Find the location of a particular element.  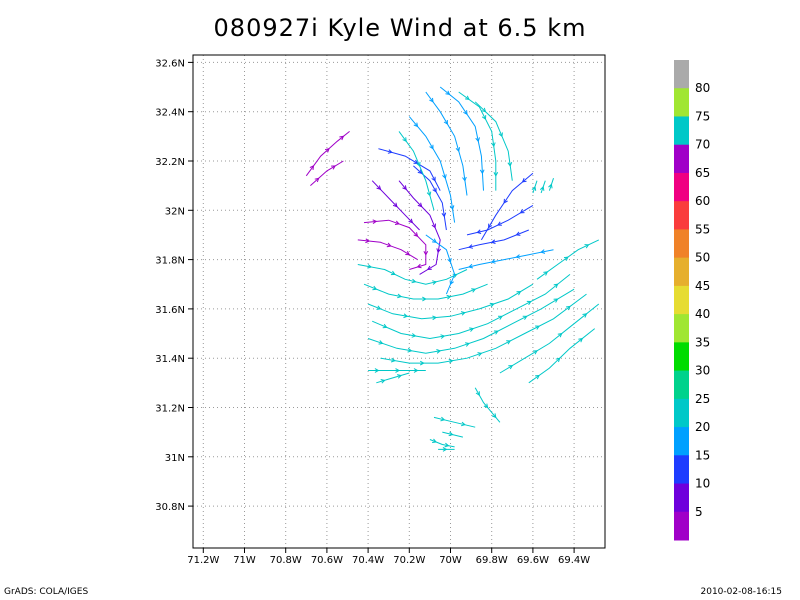

colorbar-label: 65 is located at coordinates (702, 173).